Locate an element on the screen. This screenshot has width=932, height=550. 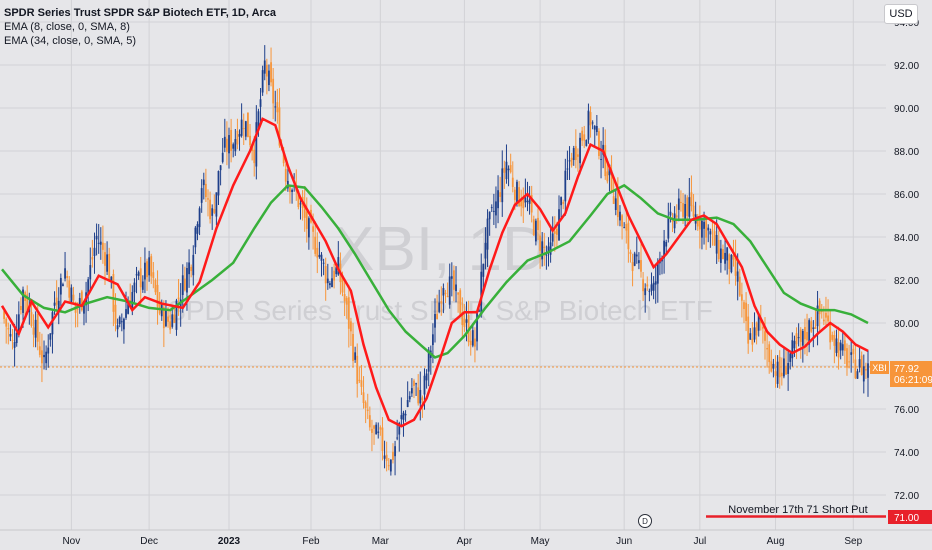
dividend-marker: D is located at coordinates (645, 521).